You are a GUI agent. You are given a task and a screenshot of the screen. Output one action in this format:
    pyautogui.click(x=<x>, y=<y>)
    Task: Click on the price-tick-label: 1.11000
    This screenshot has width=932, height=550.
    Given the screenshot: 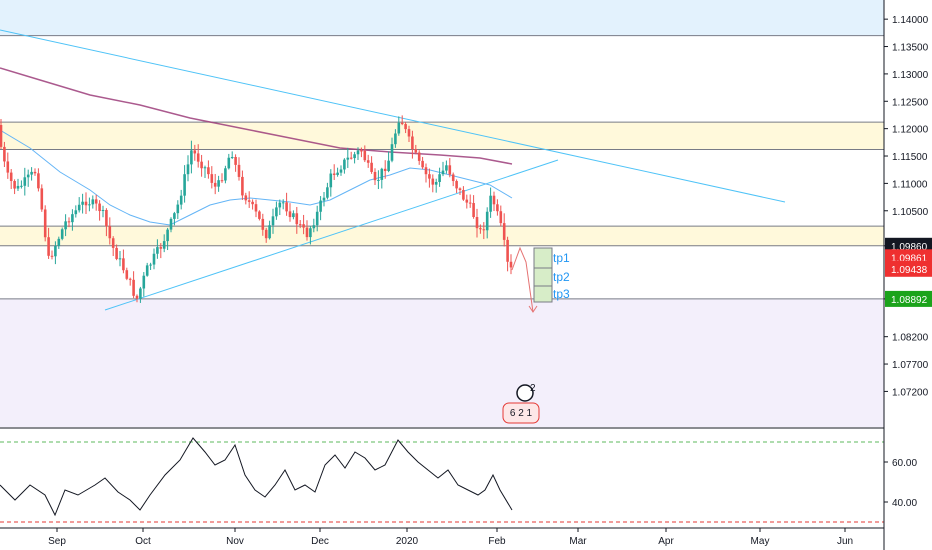 What is the action you would take?
    pyautogui.click(x=910, y=184)
    